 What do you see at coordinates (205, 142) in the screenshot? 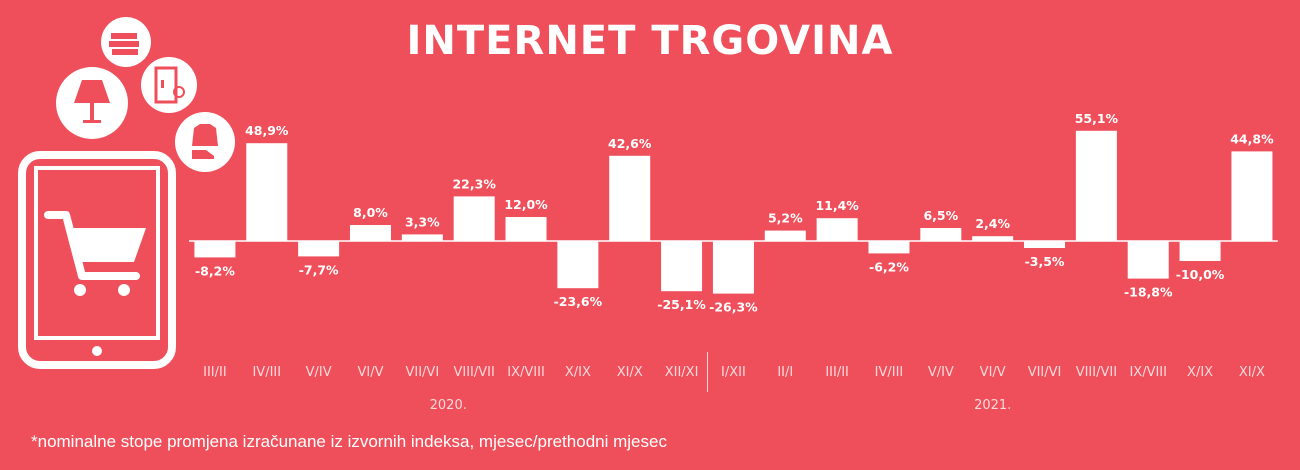
I see `clothes-icon` at bounding box center [205, 142].